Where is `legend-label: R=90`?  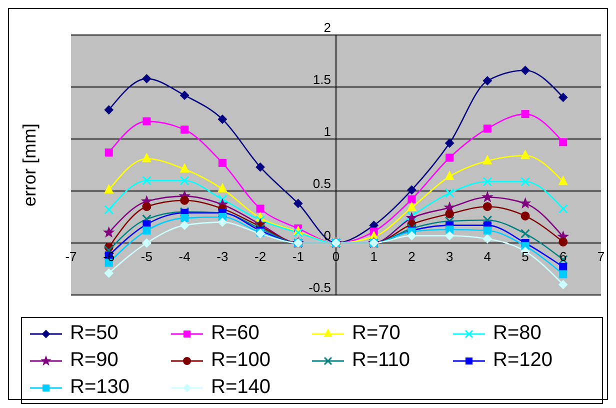 legend-label: R=90 is located at coordinates (94, 360).